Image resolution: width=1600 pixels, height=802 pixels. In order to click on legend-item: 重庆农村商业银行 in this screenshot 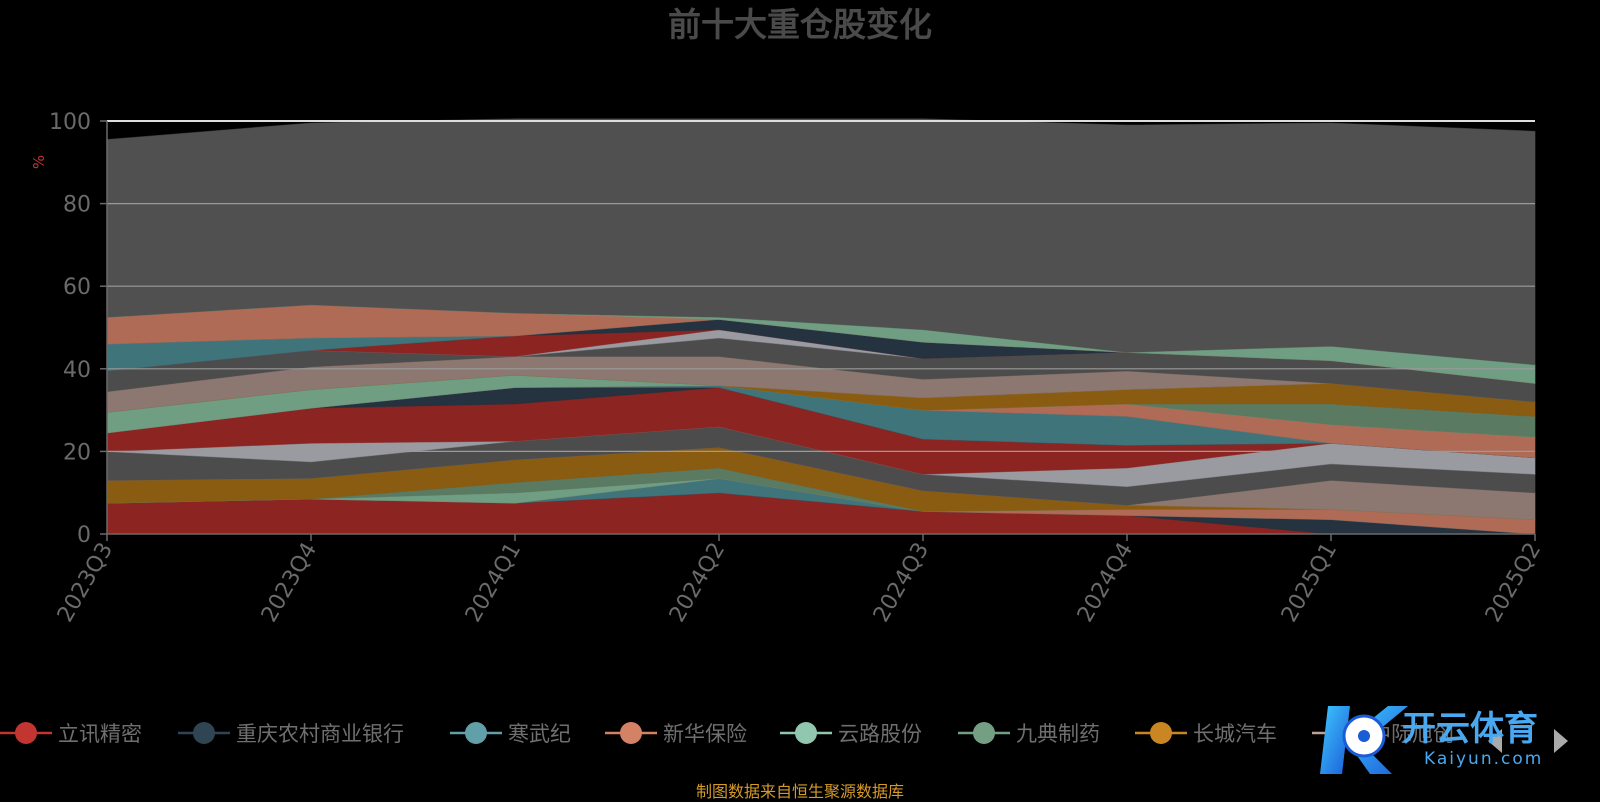, I will do `click(291, 733)`.